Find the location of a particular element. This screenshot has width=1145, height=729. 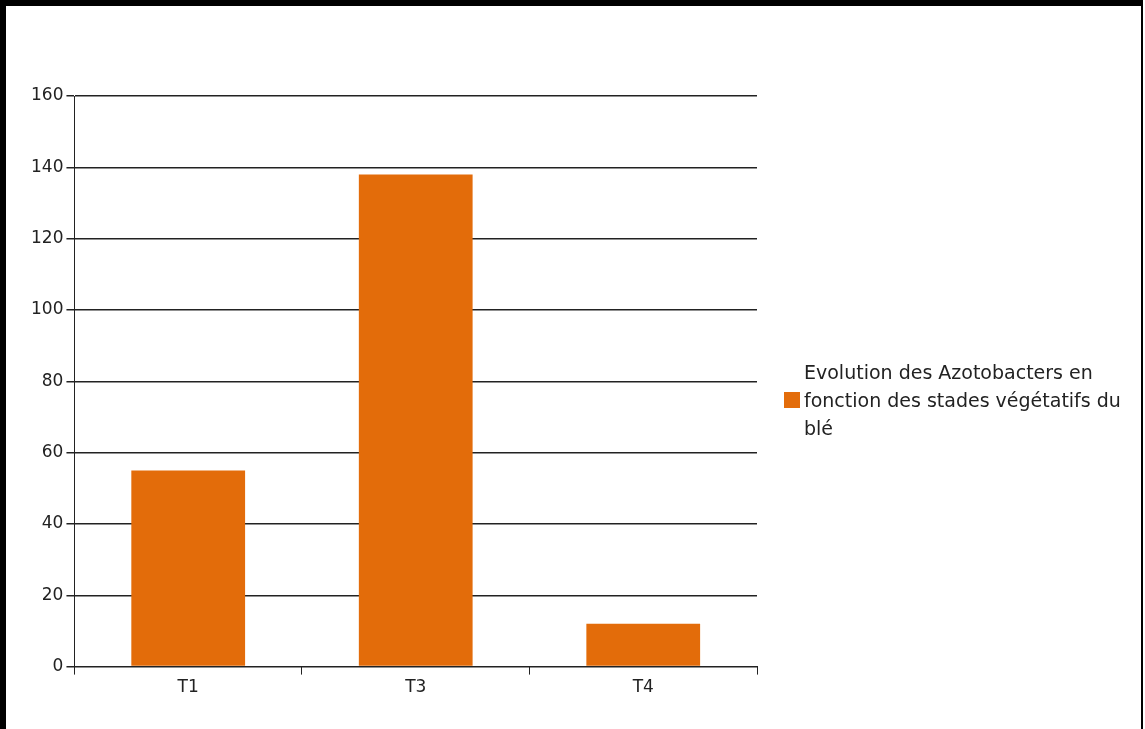

y-tick-label: 0 is located at coordinates (58, 665).